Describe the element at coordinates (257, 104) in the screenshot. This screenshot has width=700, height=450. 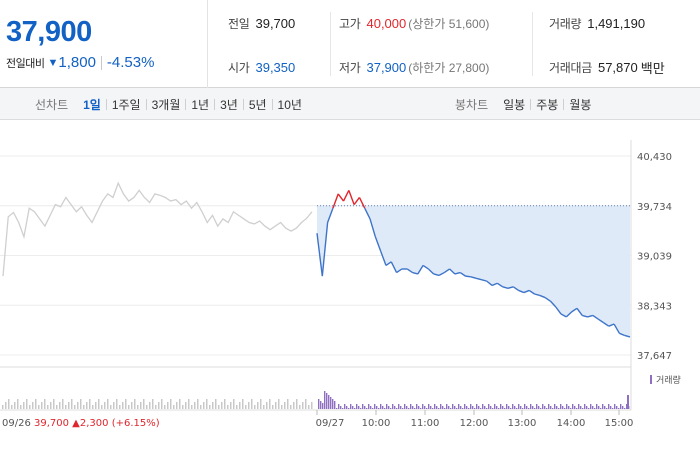
I see `period-5y: 5년` at that location.